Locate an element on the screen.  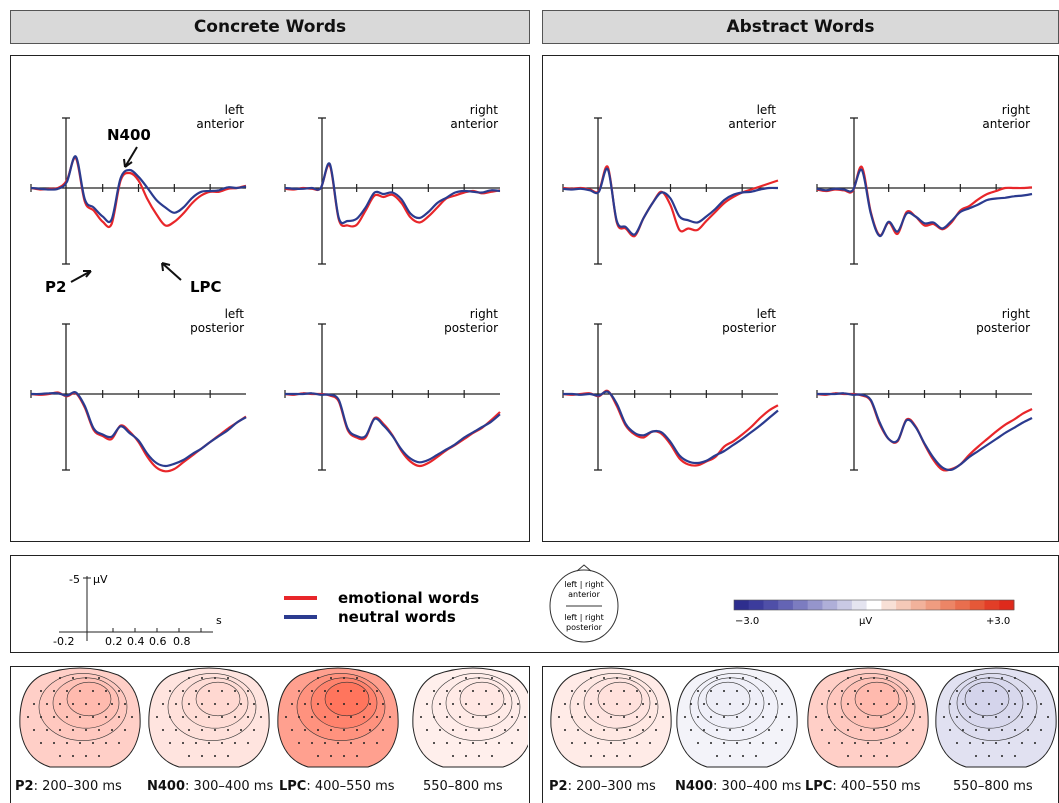
colorbar-frame is located at coordinates (874, 605).